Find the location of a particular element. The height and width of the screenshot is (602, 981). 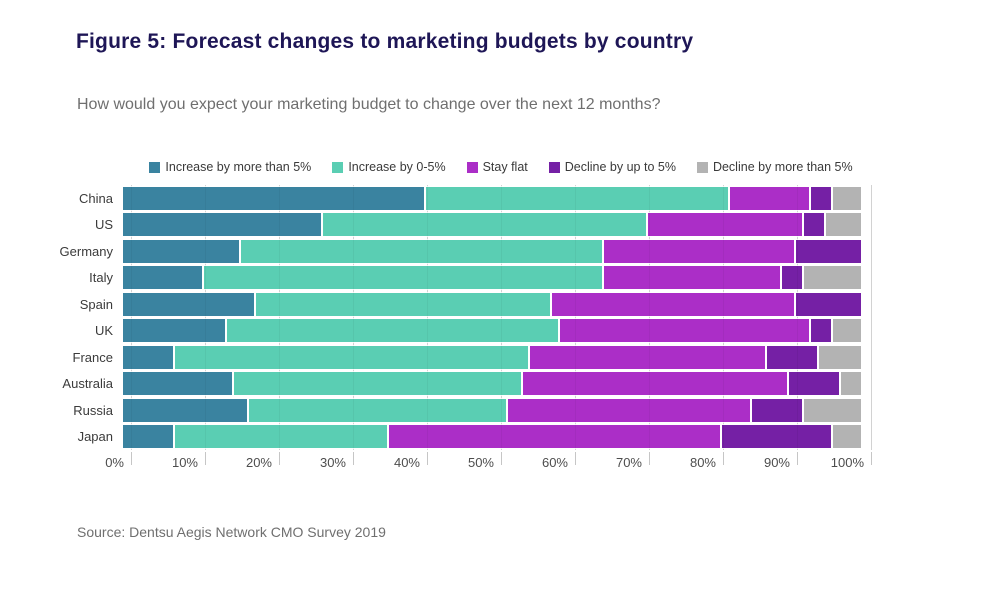

axis-tick-label: 100% is located at coordinates (847, 462).